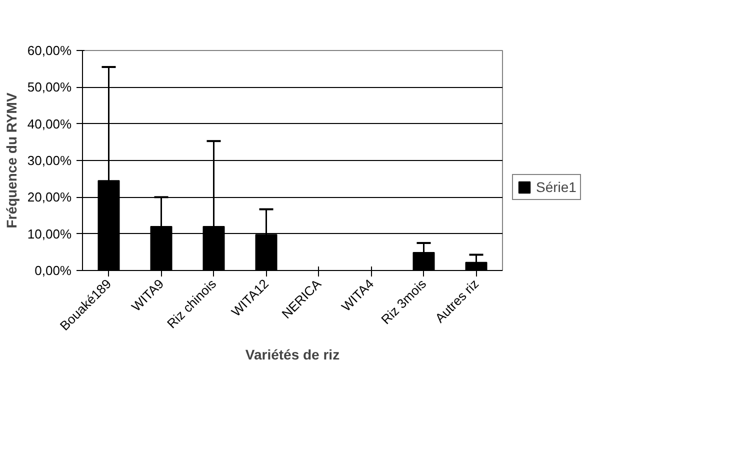 This screenshot has height=474, width=743. What do you see at coordinates (49, 50) in the screenshot?
I see `y-tick-label: 60,00%` at bounding box center [49, 50].